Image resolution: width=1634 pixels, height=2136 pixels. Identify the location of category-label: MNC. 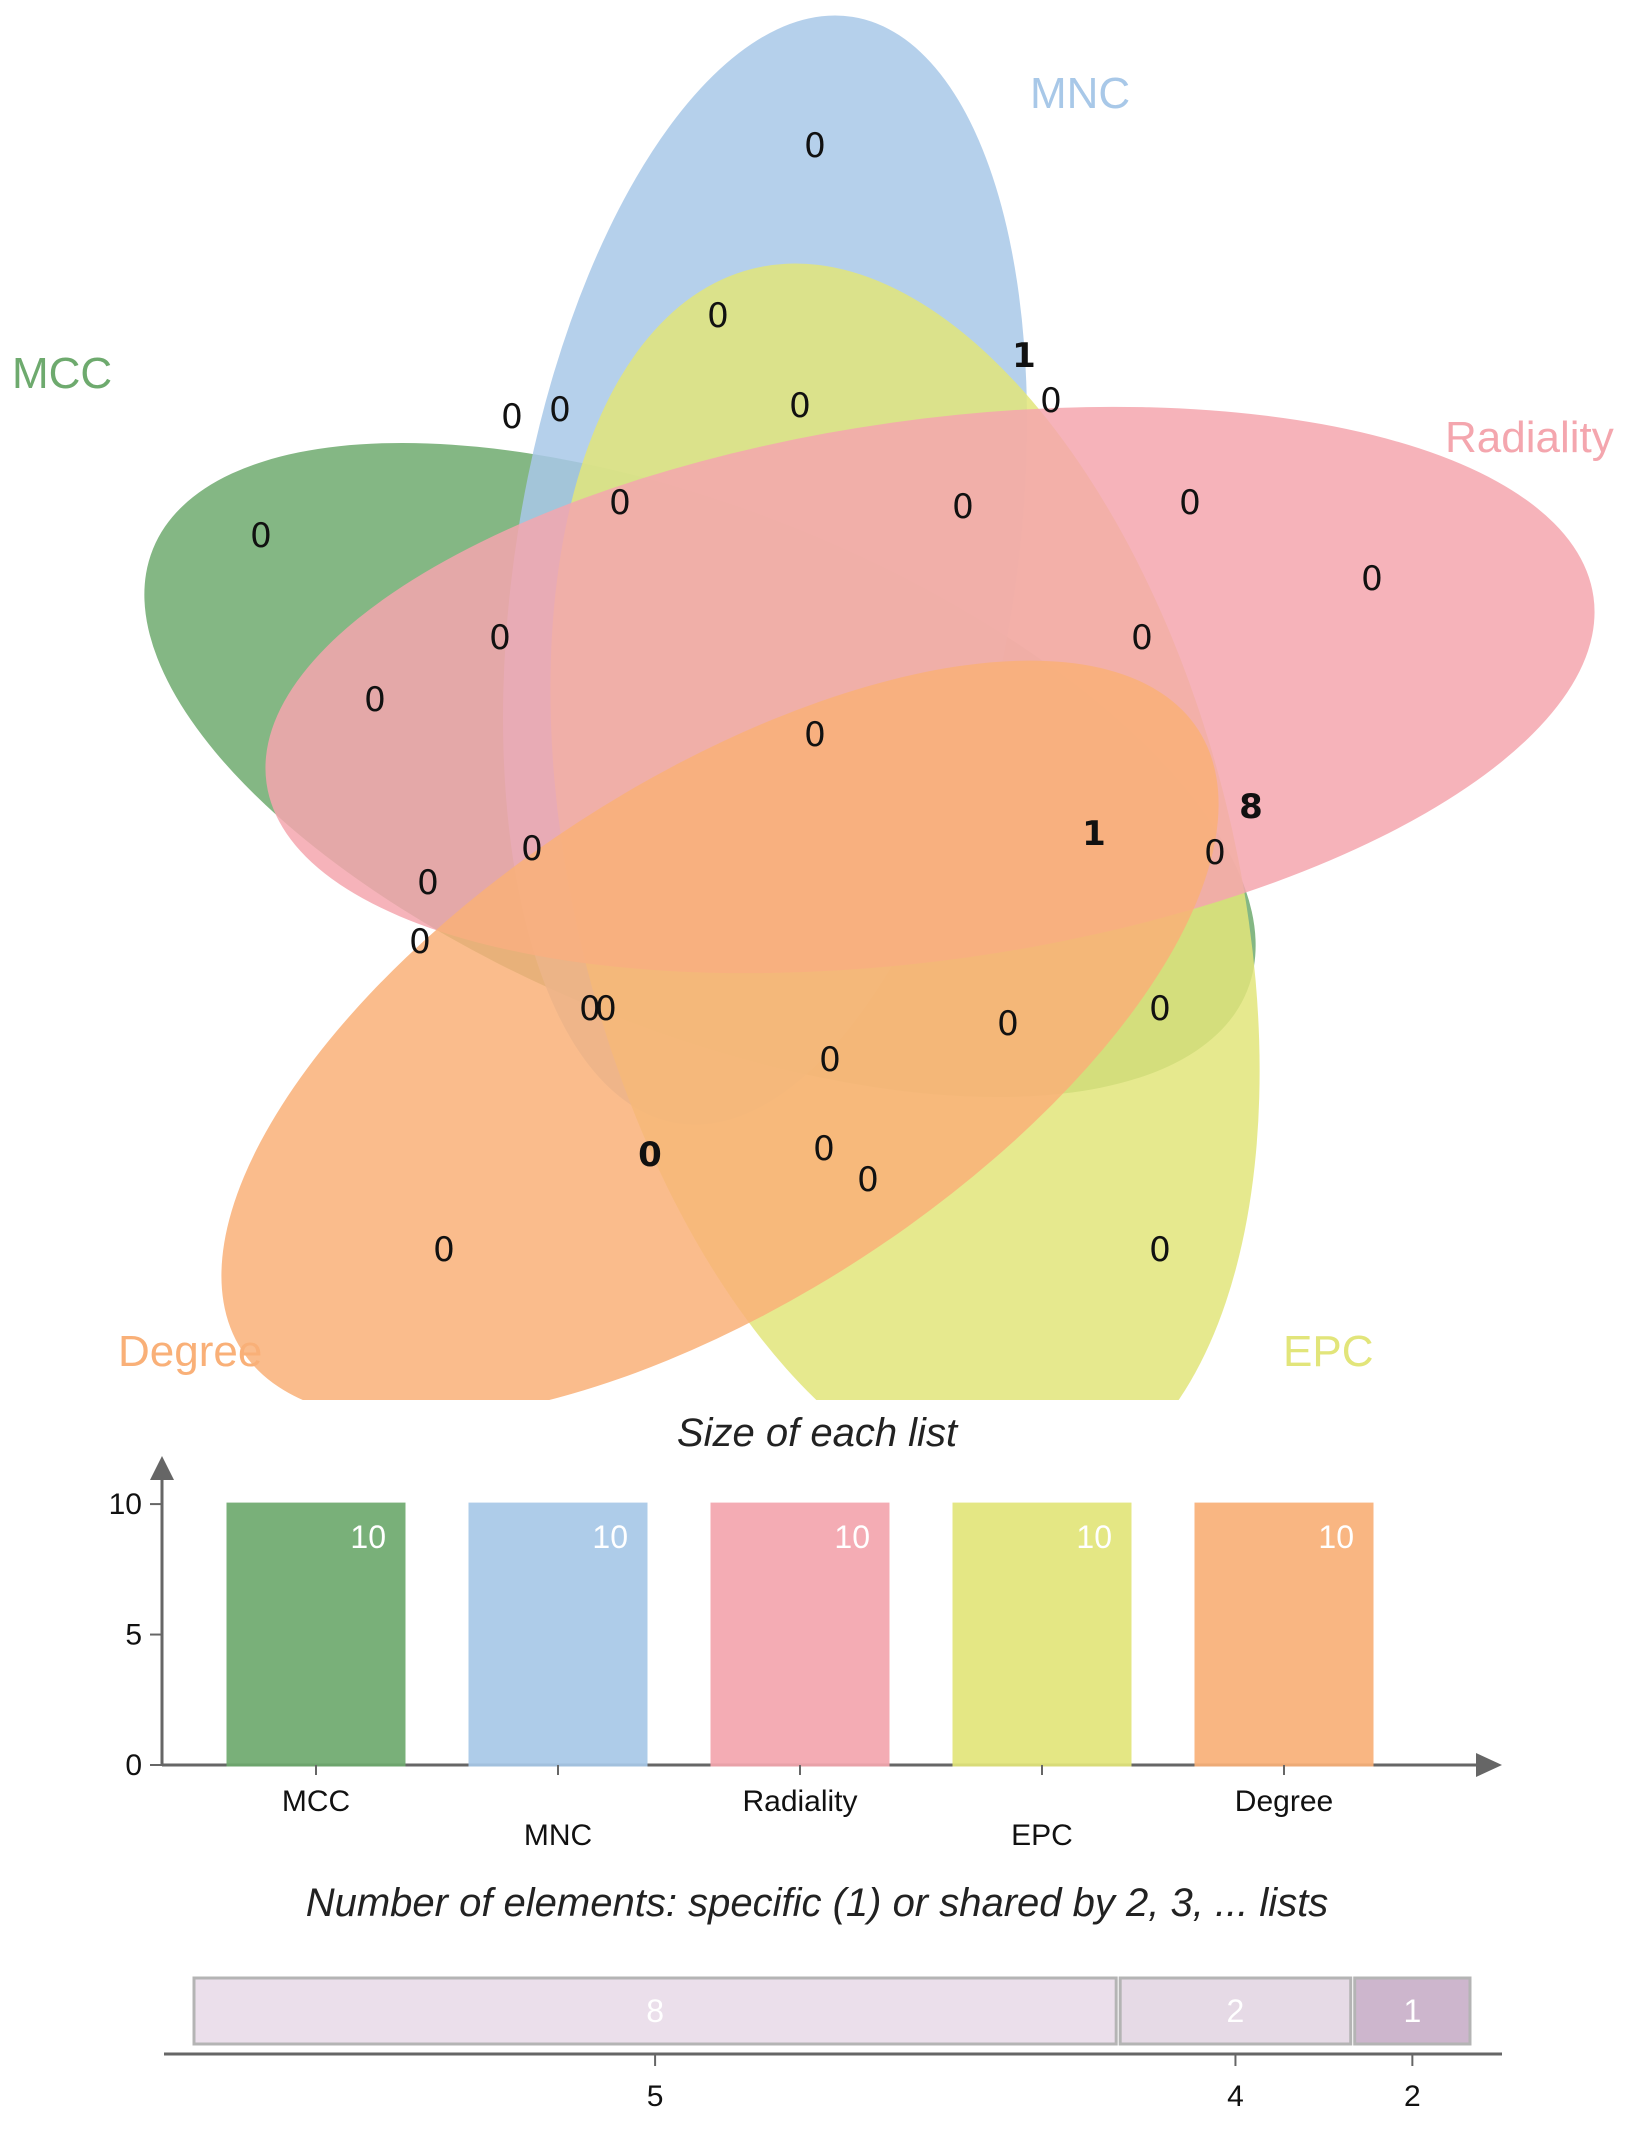
(558, 1835).